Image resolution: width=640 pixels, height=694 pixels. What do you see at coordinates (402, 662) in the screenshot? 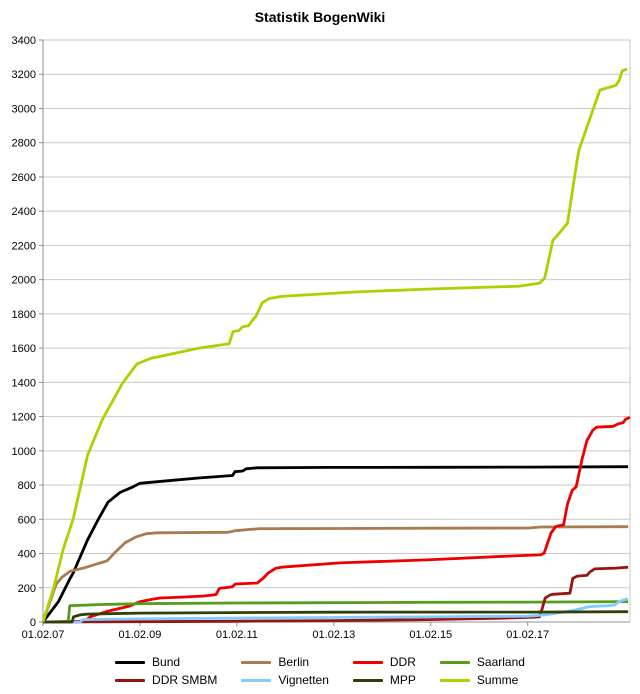
I see `legend-label-ddr: DDR` at bounding box center [402, 662].